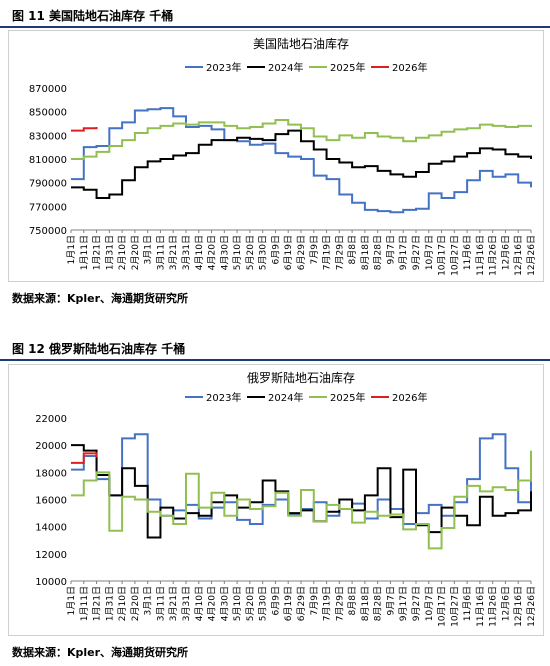 This screenshot has width=550, height=666. I want to click on legend-label: 2024年, so click(285, 397).